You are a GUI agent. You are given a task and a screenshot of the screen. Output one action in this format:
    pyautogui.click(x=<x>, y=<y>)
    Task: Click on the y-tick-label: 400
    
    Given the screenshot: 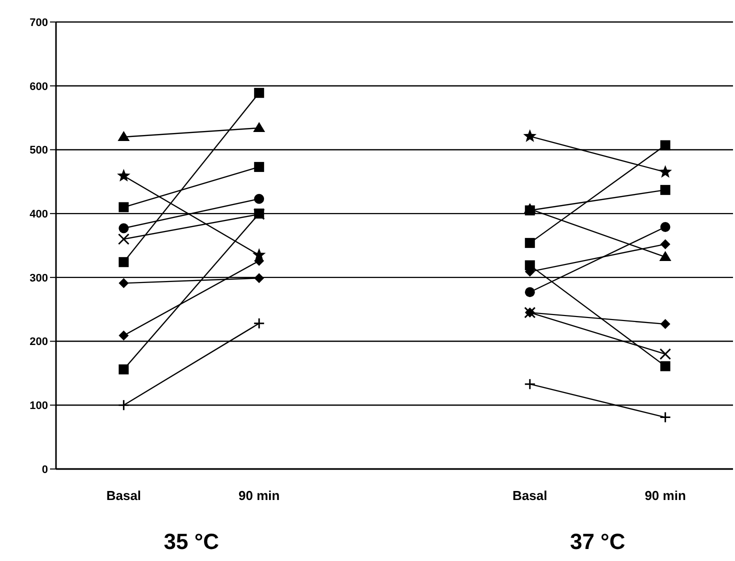 What is the action you would take?
    pyautogui.click(x=39, y=214)
    